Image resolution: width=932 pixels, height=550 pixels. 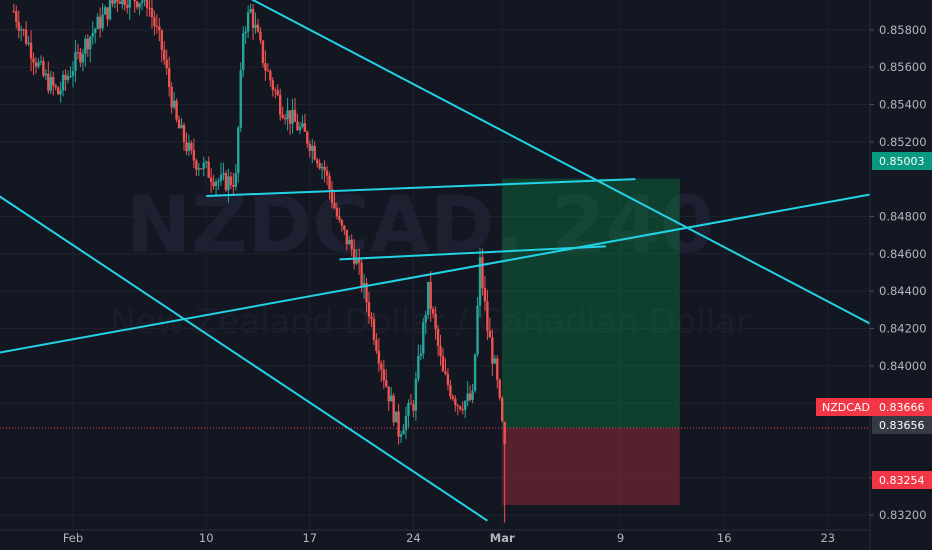 What do you see at coordinates (502, 538) in the screenshot?
I see `xtick-label-4: Mar` at bounding box center [502, 538].